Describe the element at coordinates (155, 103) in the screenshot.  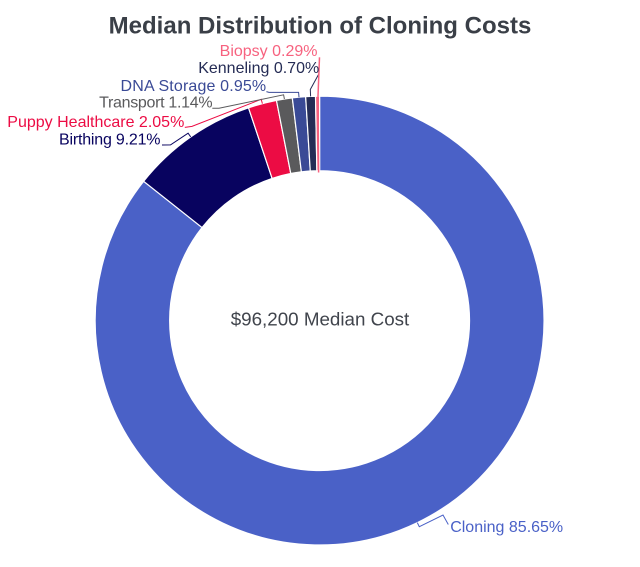
I see `svg-text: Transport 1.14%` at that location.